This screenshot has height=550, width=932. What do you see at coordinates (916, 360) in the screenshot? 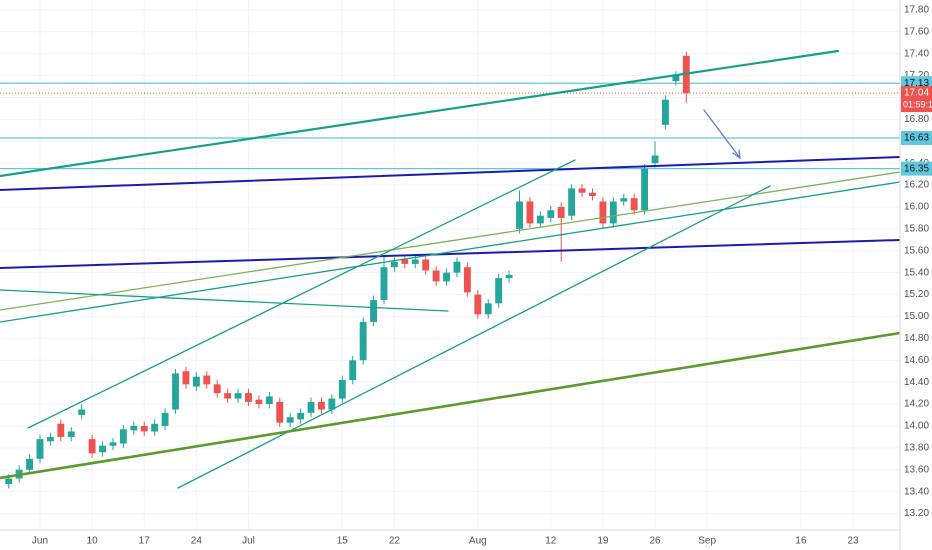
I see `y-tick-label: 14.60` at bounding box center [916, 360].